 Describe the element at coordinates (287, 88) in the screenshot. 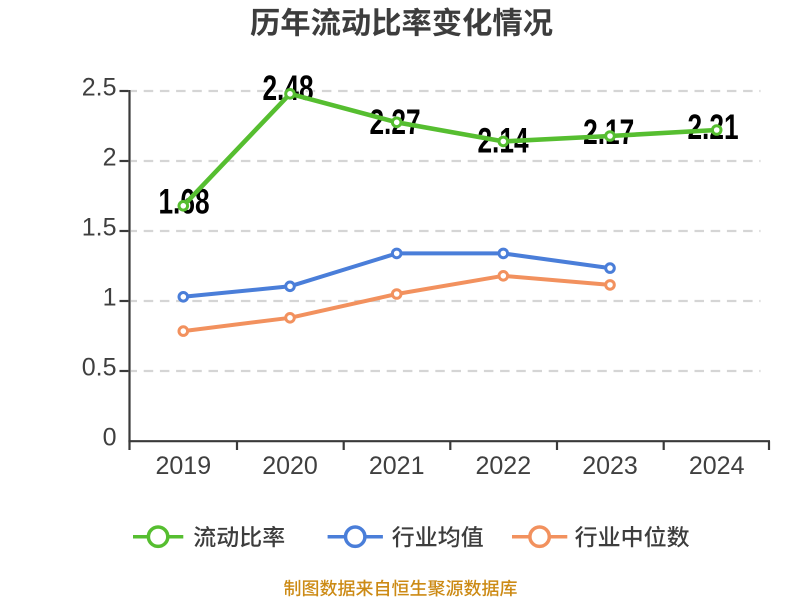

I see `svg-text: 2.48` at that location.